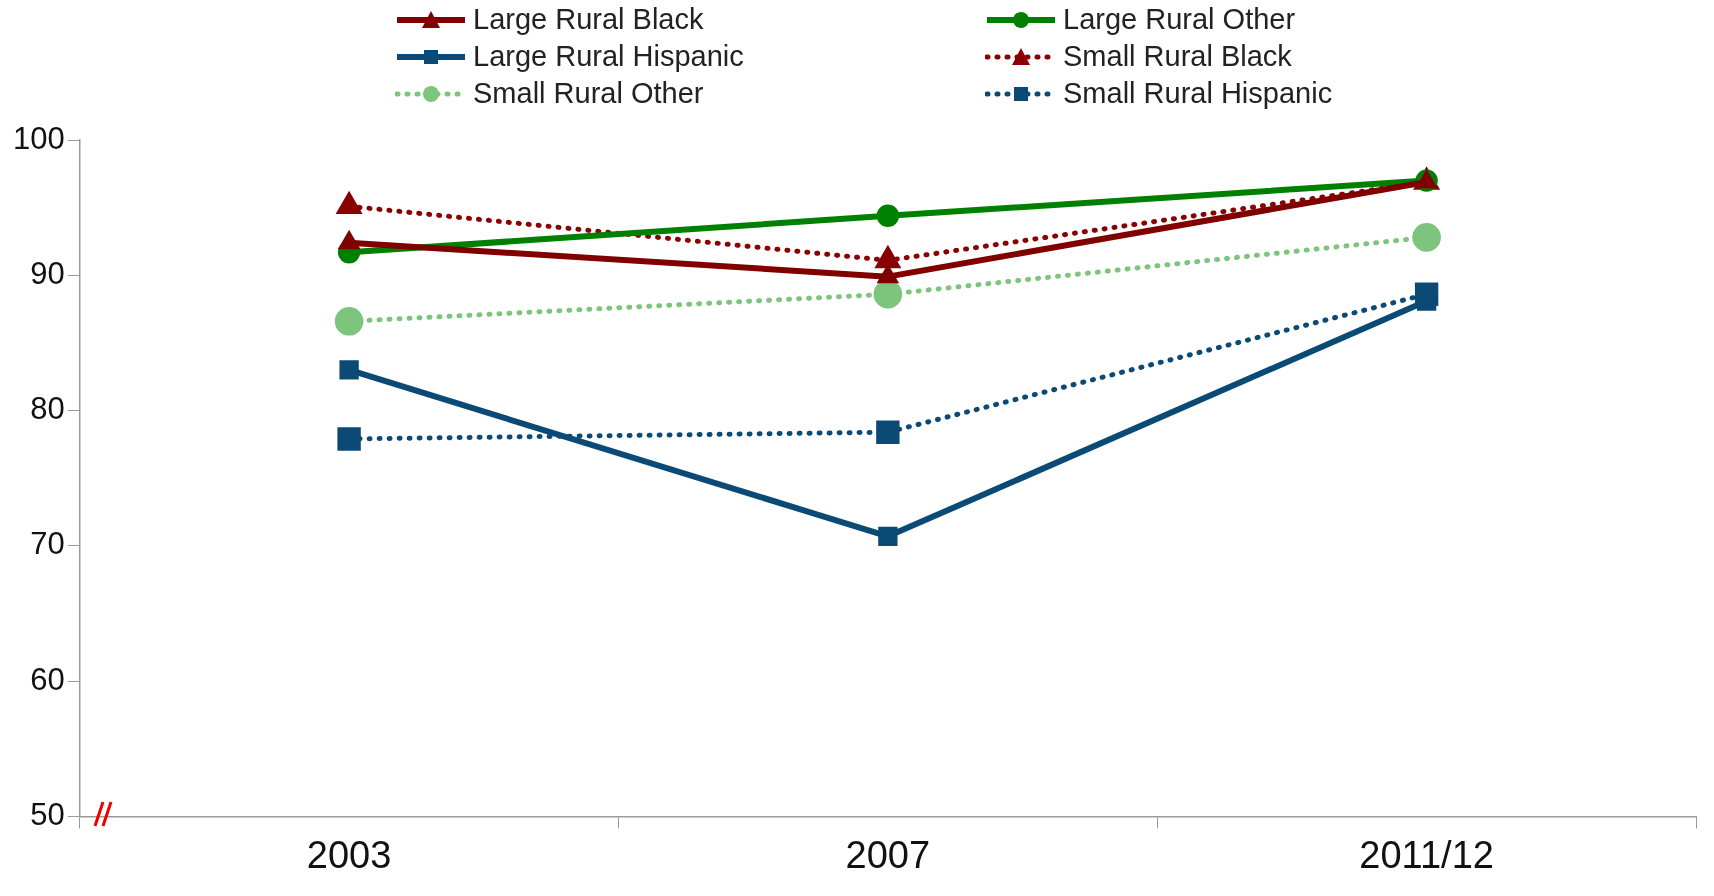  I want to click on y-tick-label: 50, so click(47, 814).